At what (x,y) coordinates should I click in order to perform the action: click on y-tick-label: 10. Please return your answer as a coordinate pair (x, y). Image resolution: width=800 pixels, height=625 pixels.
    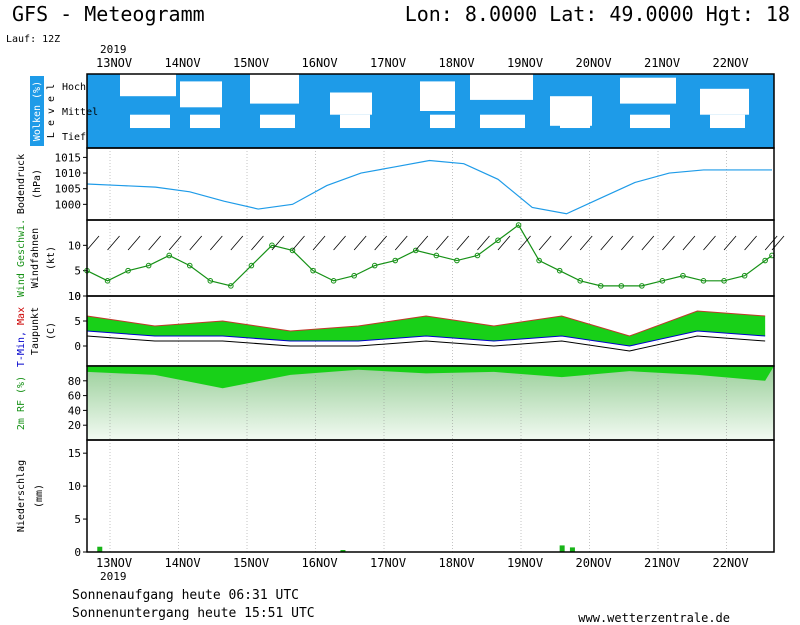
    Looking at the image, I should click on (74, 296).